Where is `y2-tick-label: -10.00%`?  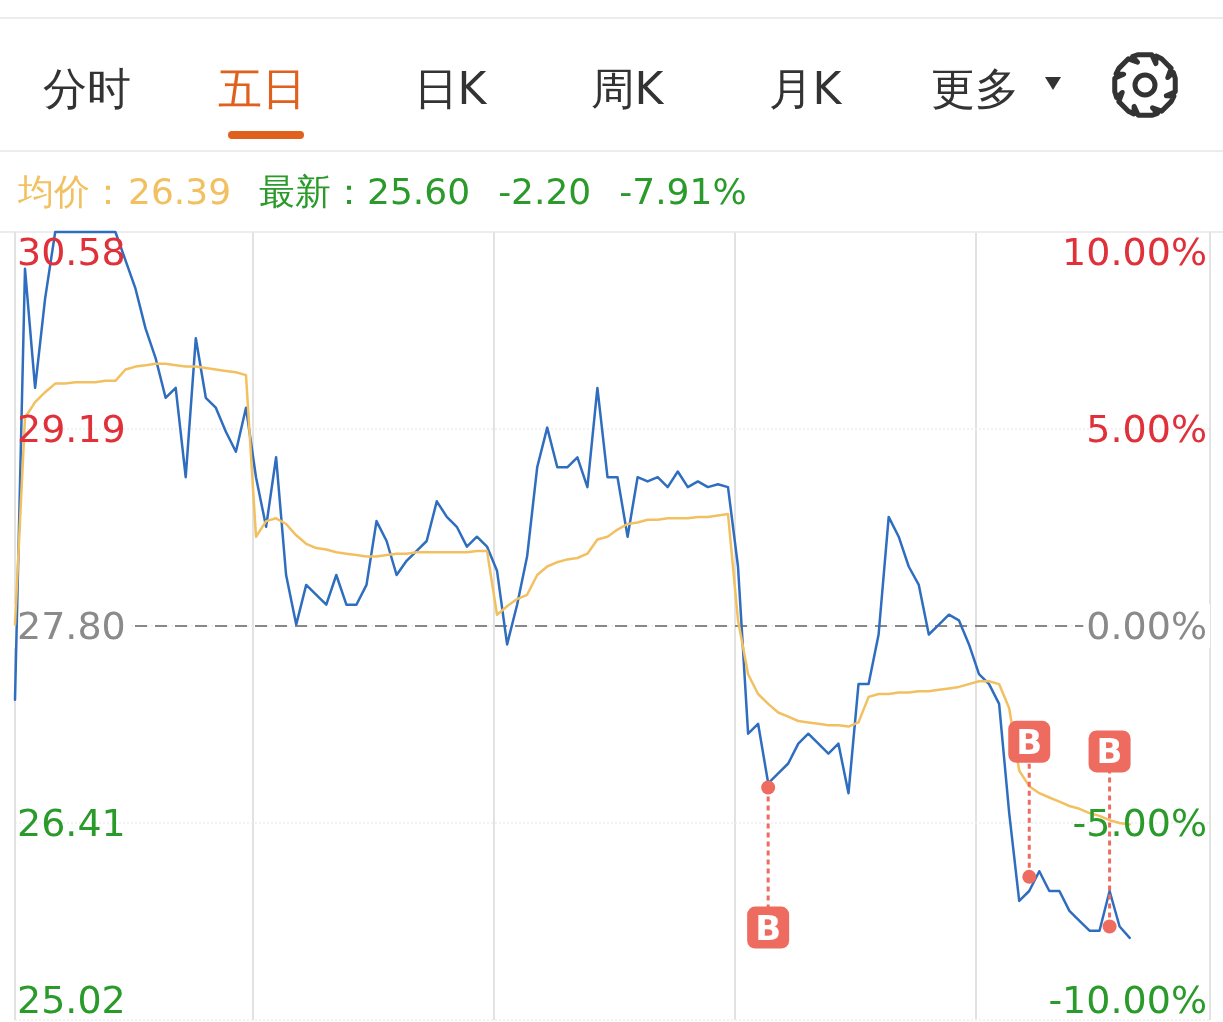 y2-tick-label: -10.00% is located at coordinates (1127, 1000).